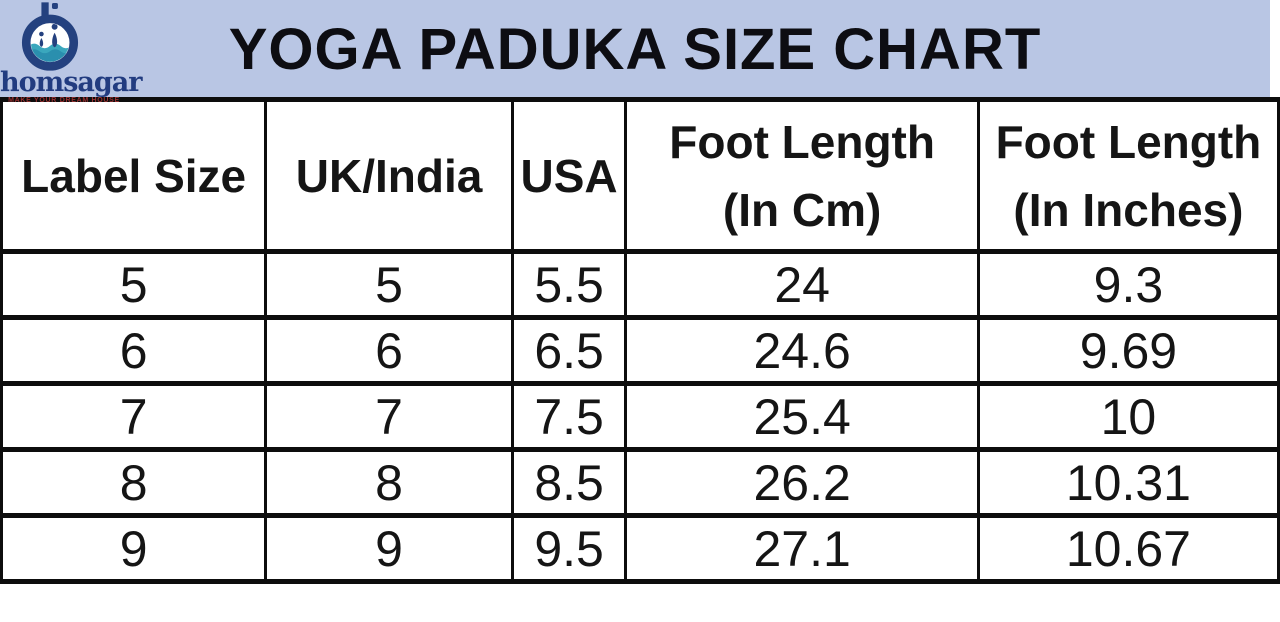  What do you see at coordinates (64, 100) in the screenshot?
I see `brand-tagline: MAKE YOUR DREAM HOUSE` at bounding box center [64, 100].